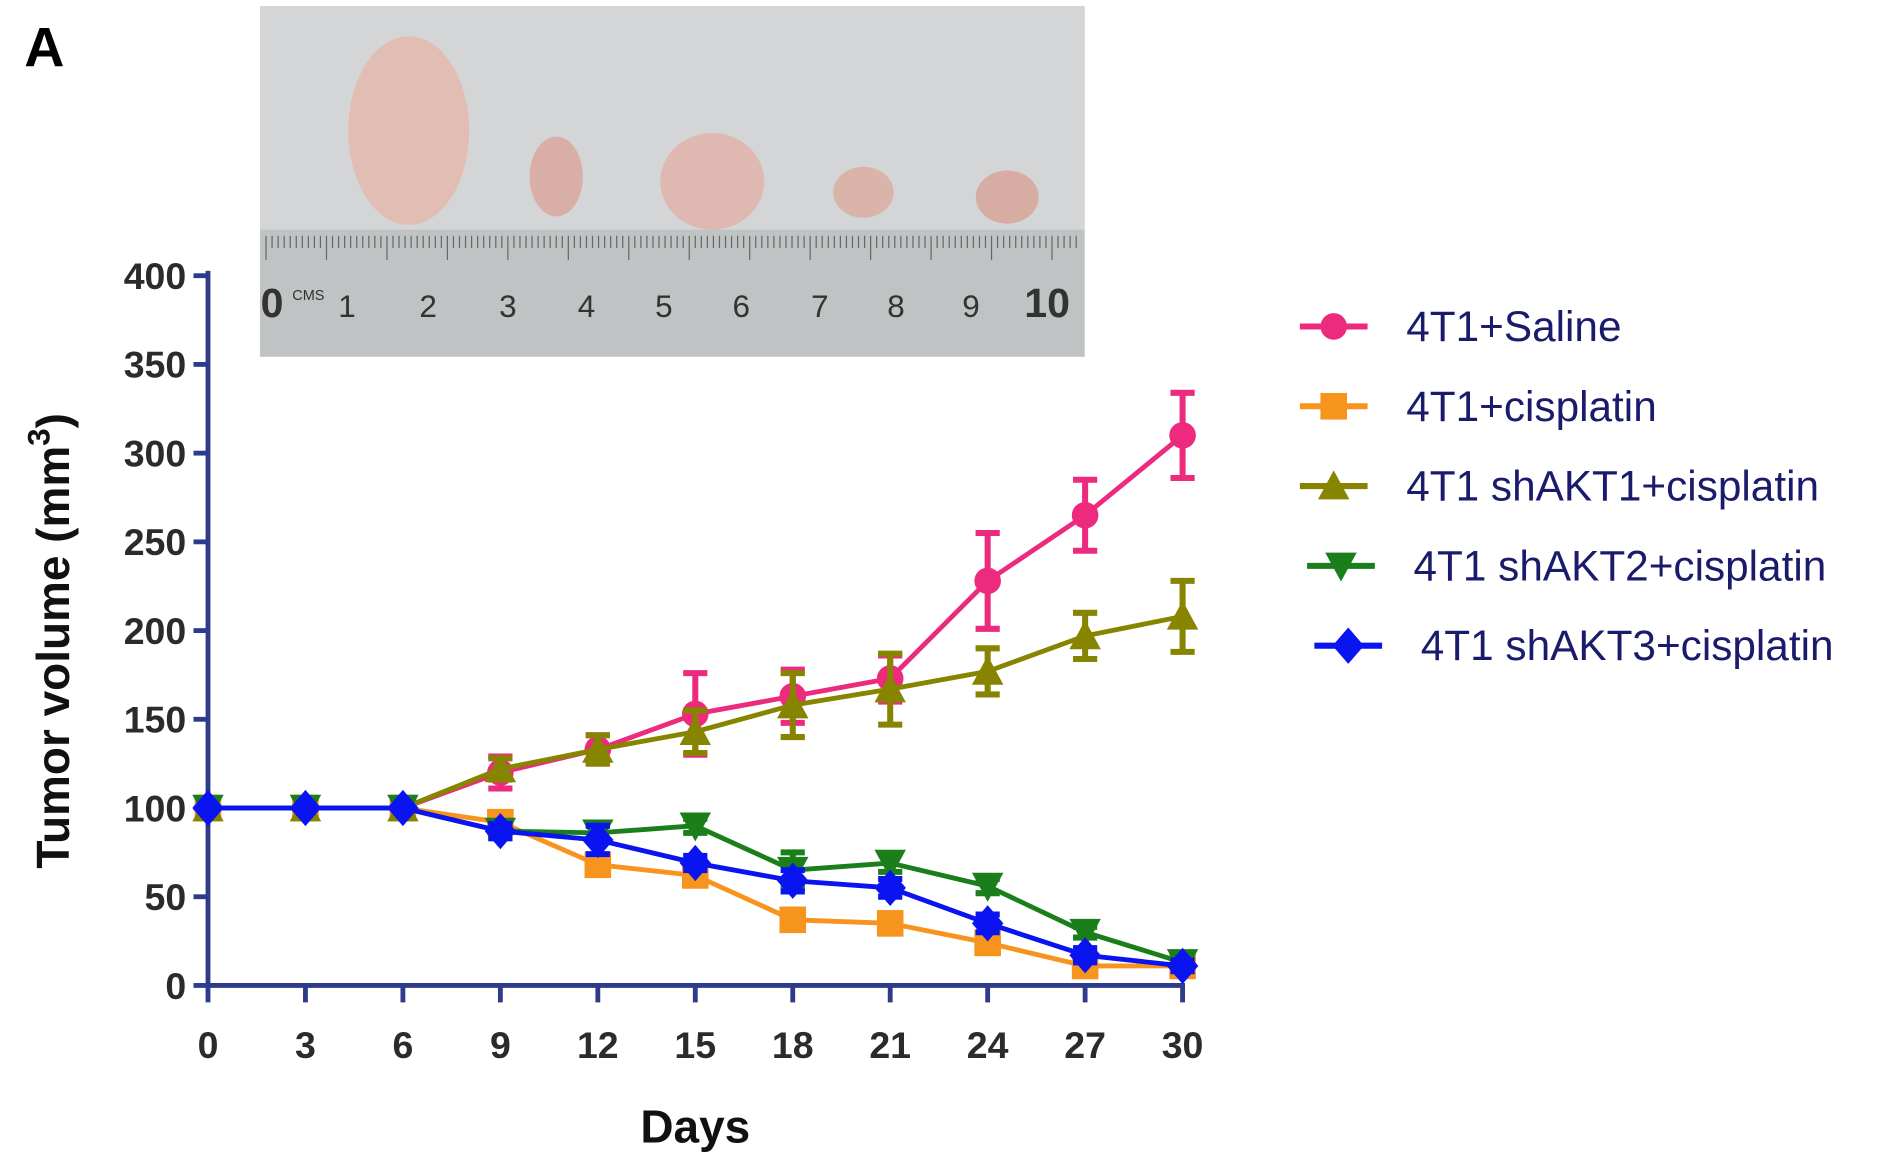  Describe the element at coordinates (1620, 565) in the screenshot. I see `legend-label: 4T1 shAKT2+cisplatin` at that location.